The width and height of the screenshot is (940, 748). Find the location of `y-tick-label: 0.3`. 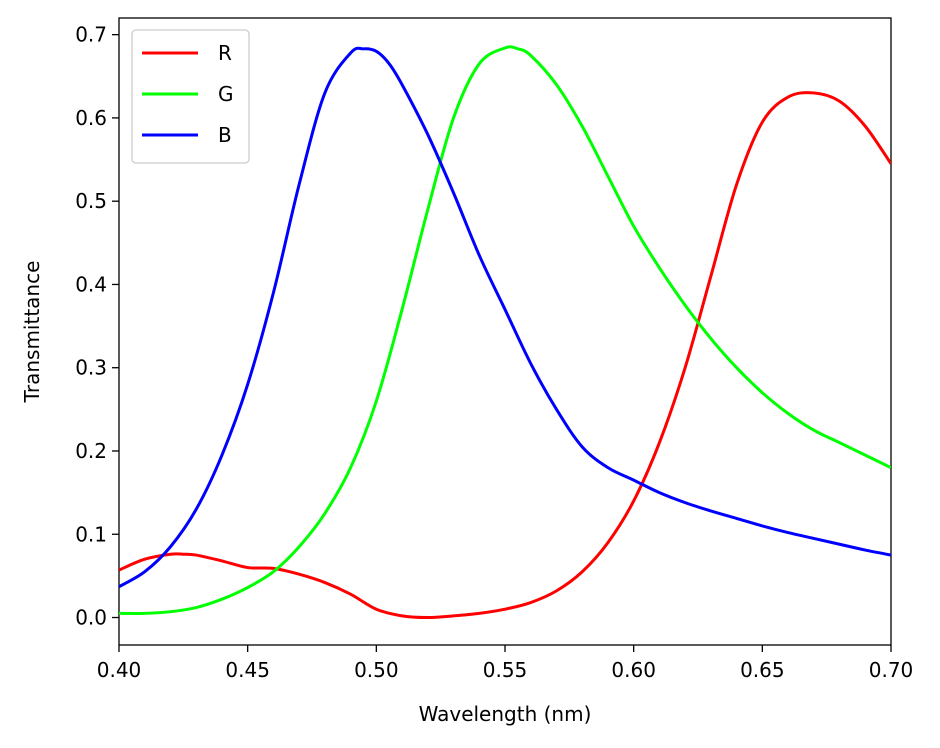

y-tick-label: 0.3 is located at coordinates (91, 368).